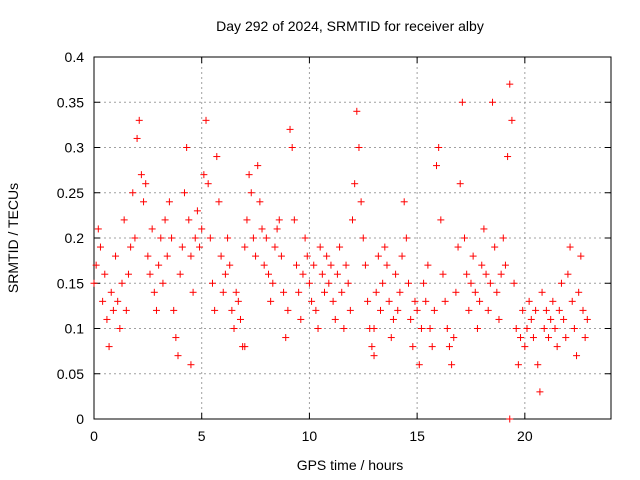 The image size is (640, 480). I want to click on y-tick-label: 0.25, so click(70, 193).